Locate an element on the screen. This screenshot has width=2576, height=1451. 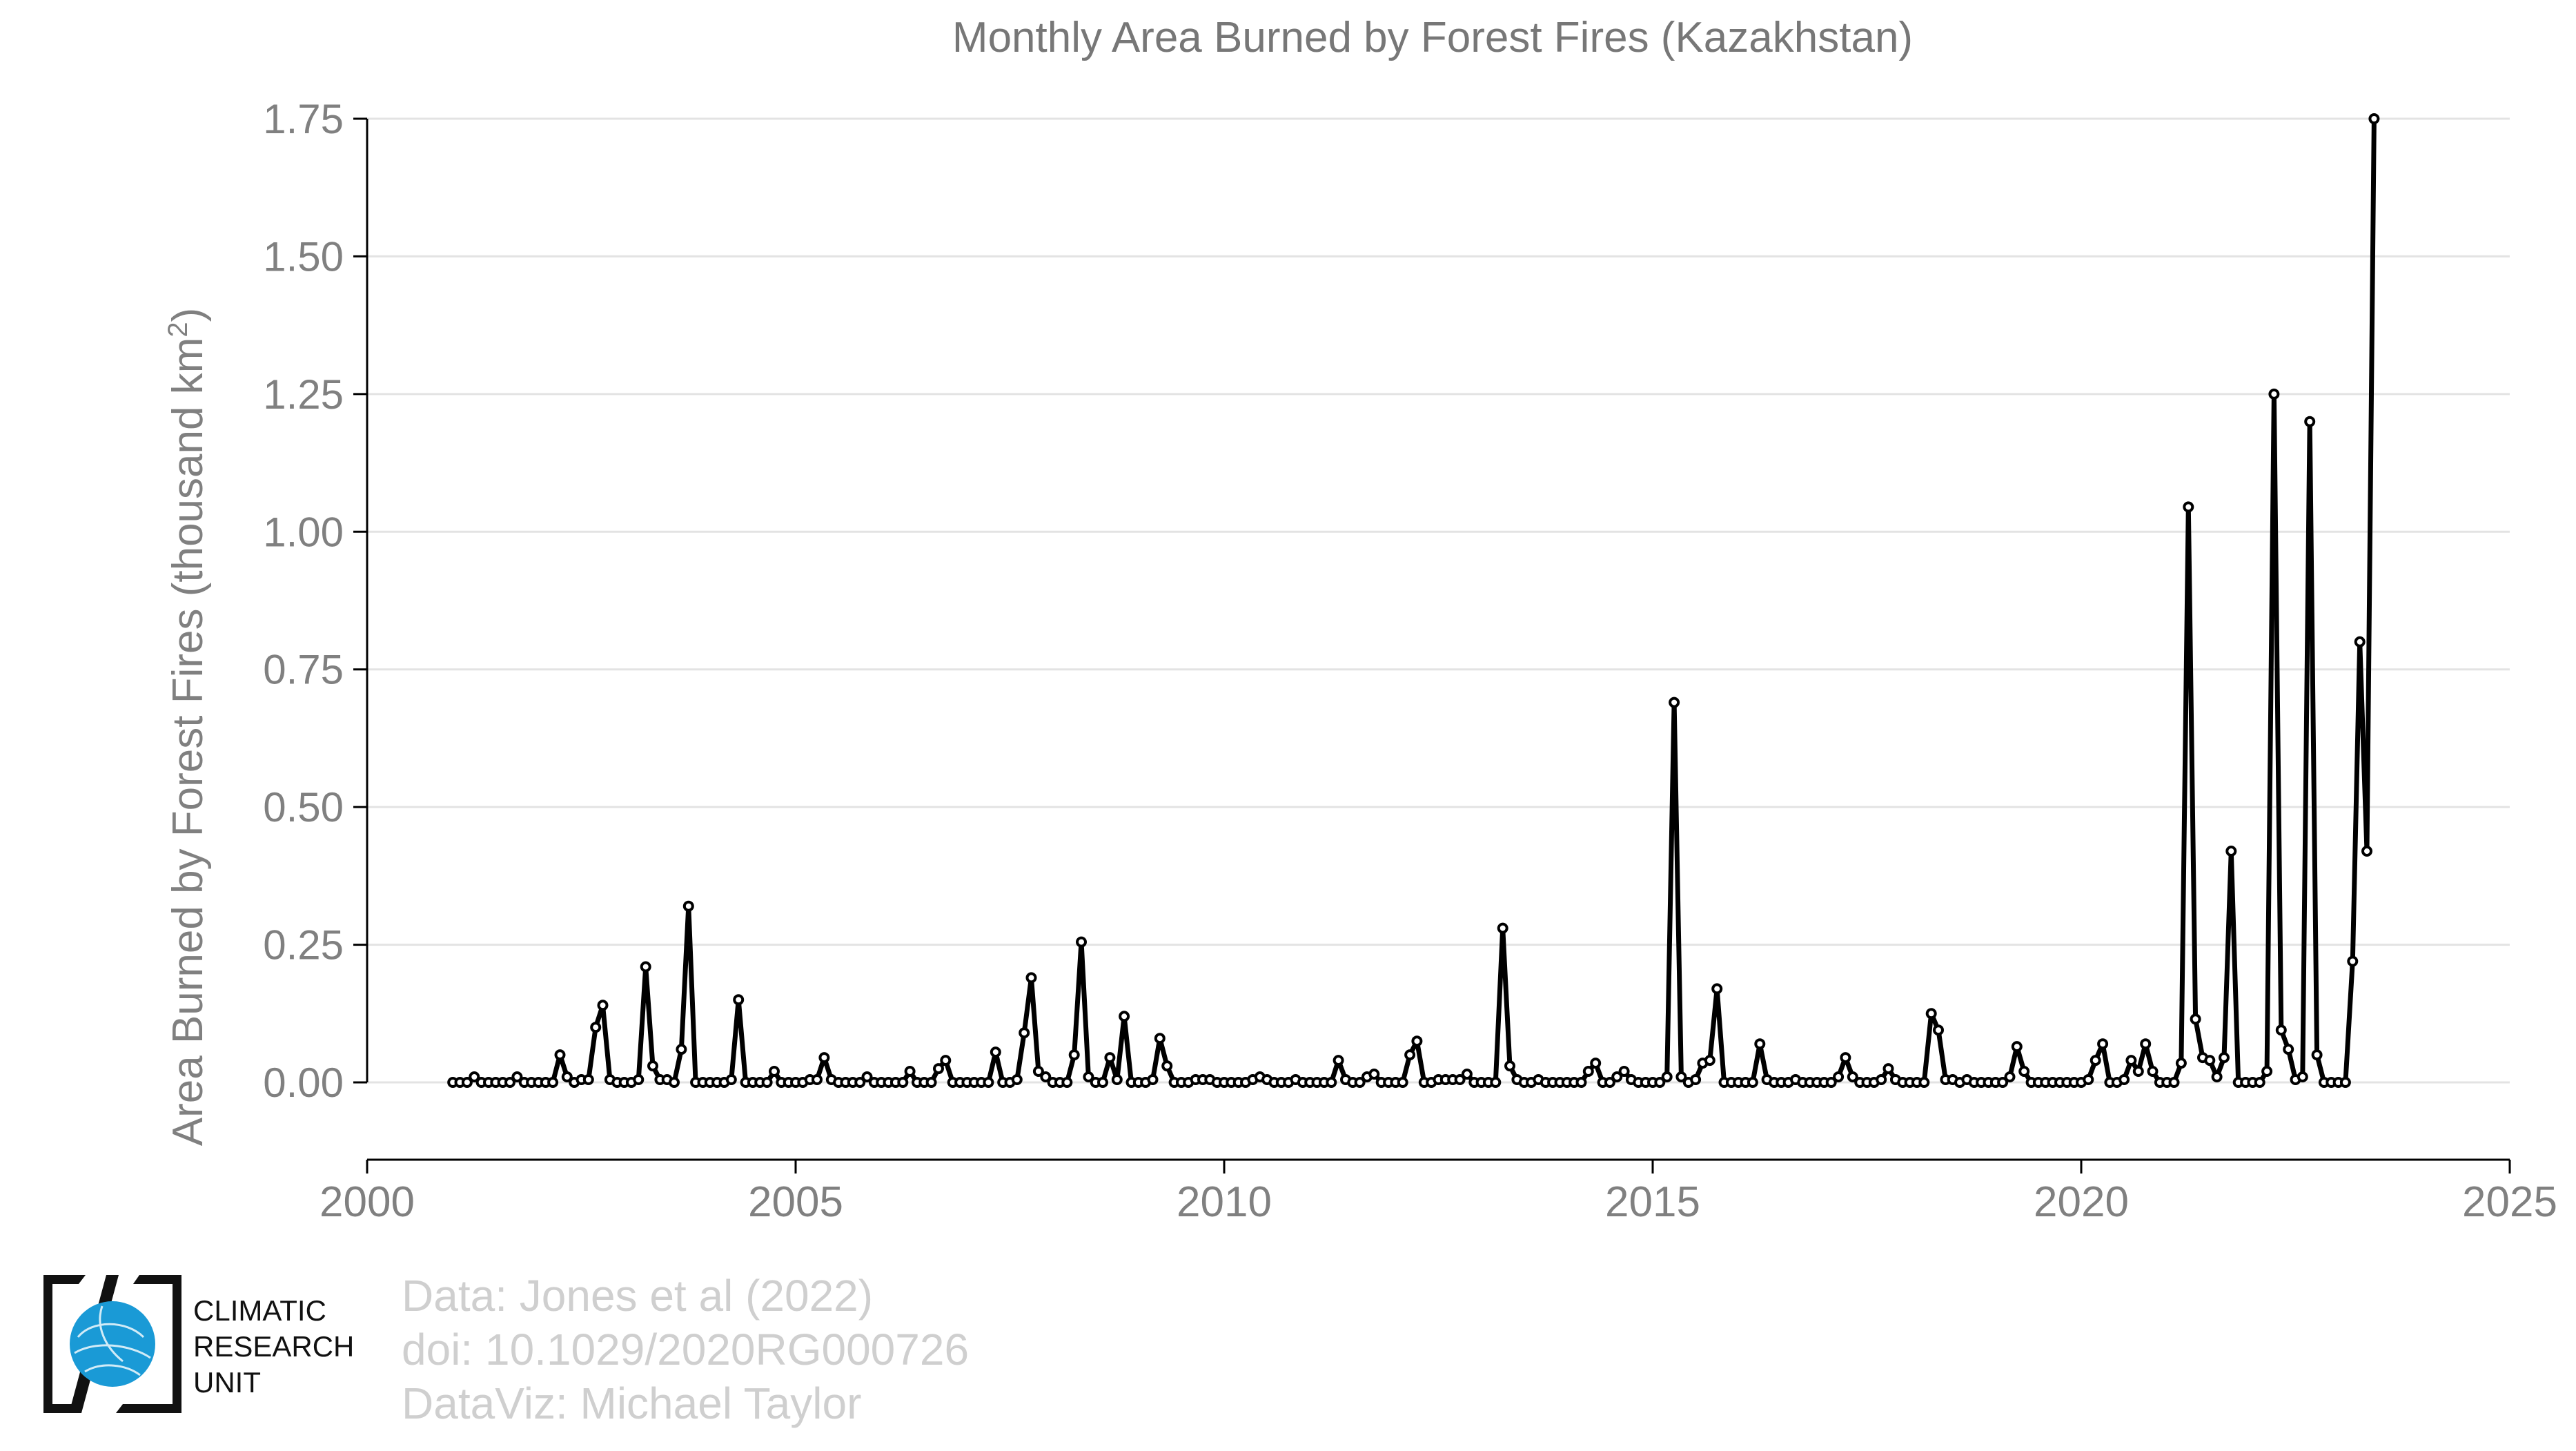
y-tick-label: 0.25 is located at coordinates (303, 945).